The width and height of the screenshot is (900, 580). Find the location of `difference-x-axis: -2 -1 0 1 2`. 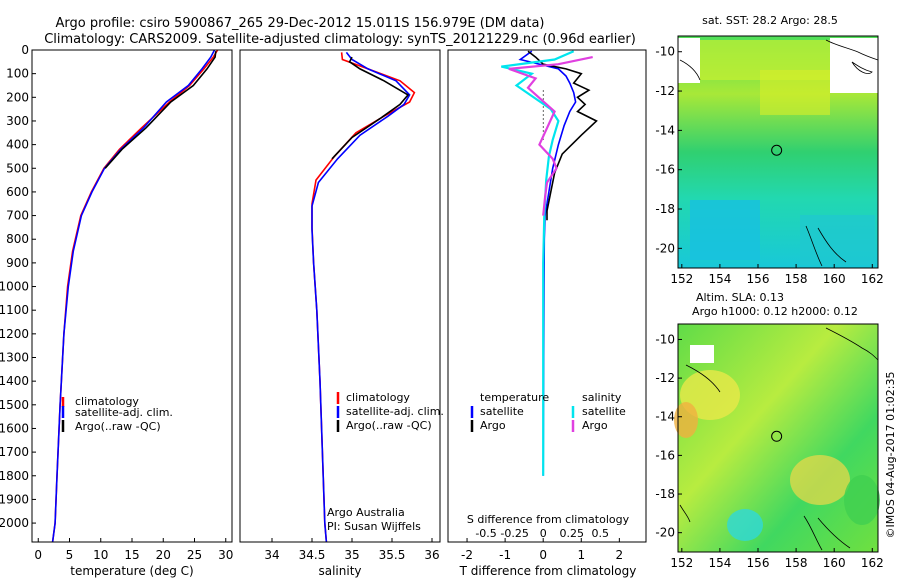

difference-x-axis: -2 -1 0 1 2 is located at coordinates (542, 550).